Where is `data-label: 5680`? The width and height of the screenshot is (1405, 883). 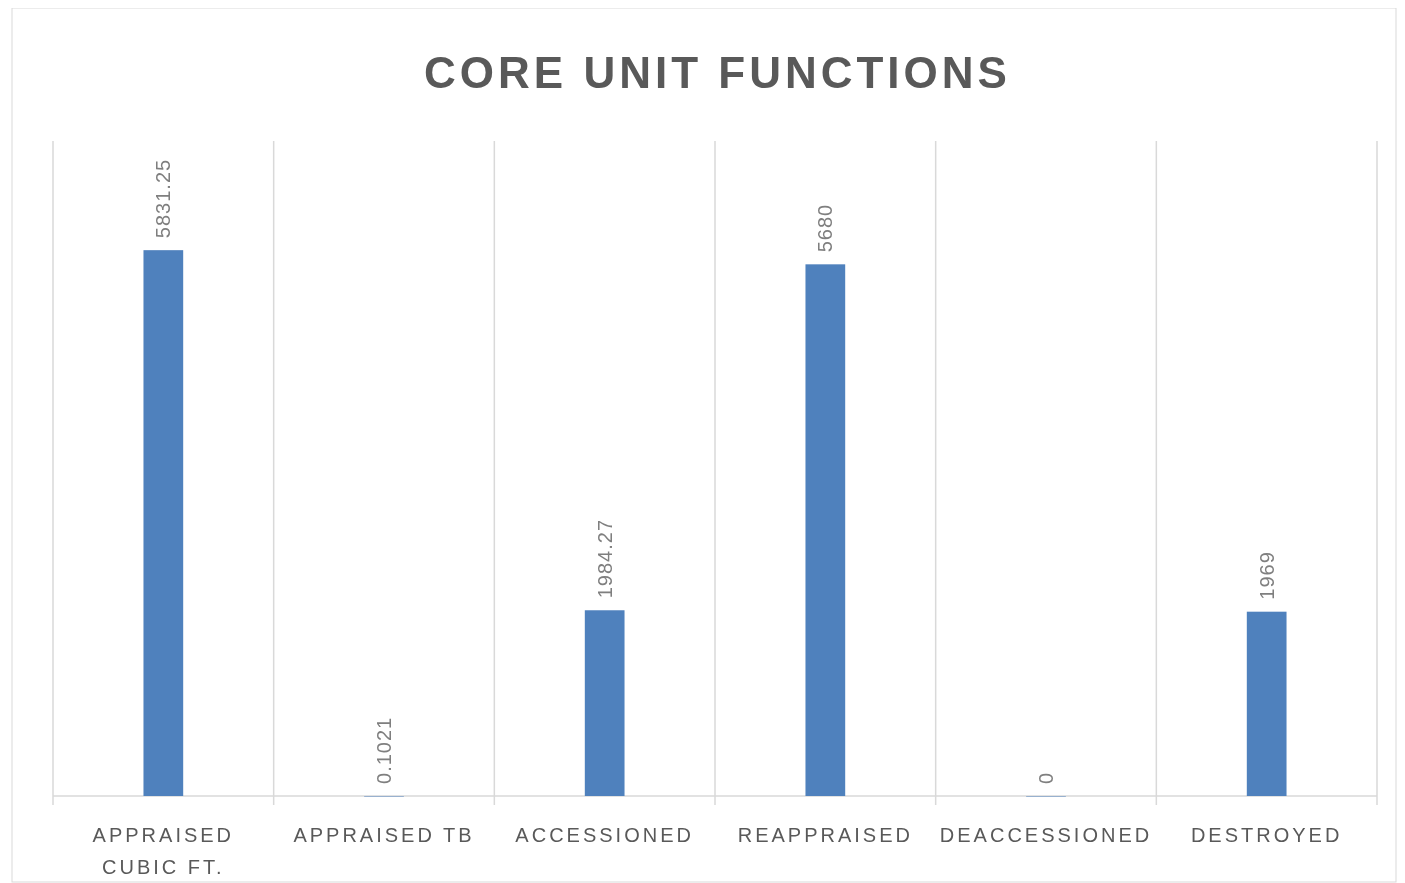 data-label: 5680 is located at coordinates (825, 228).